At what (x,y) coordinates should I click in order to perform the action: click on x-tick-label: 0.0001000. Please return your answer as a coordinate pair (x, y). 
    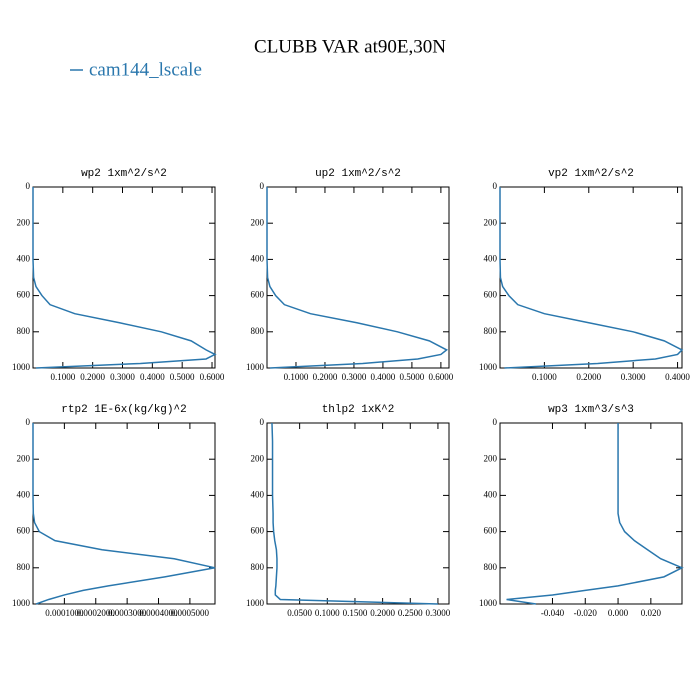
    Looking at the image, I should click on (64, 613).